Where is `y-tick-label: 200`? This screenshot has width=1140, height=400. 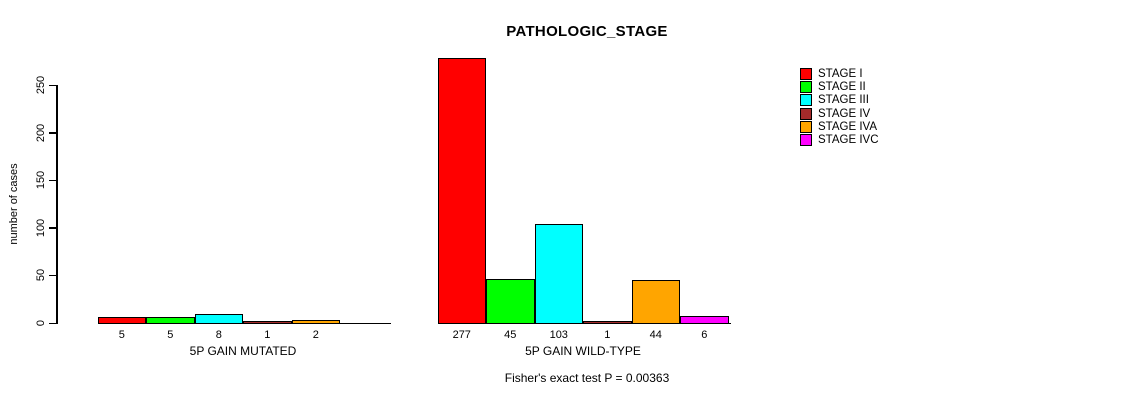 y-tick-label: 200 is located at coordinates (41, 132).